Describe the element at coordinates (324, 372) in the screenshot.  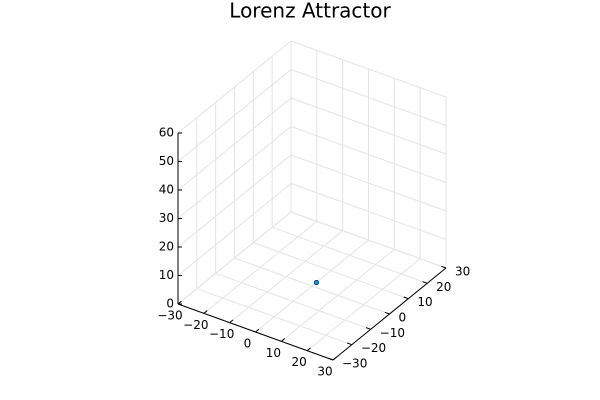
I see `x-tick-label: 30` at that location.